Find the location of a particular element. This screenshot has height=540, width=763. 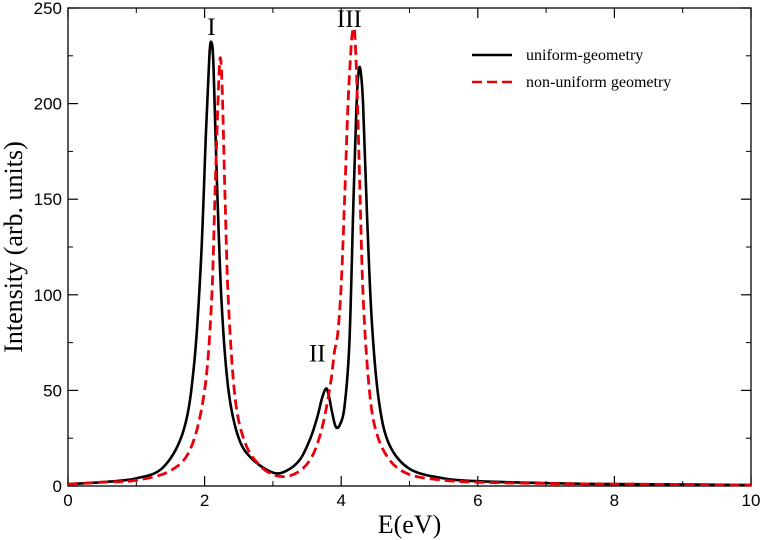

y-axis-title: Intensity (arb. units) is located at coordinates (14, 247).